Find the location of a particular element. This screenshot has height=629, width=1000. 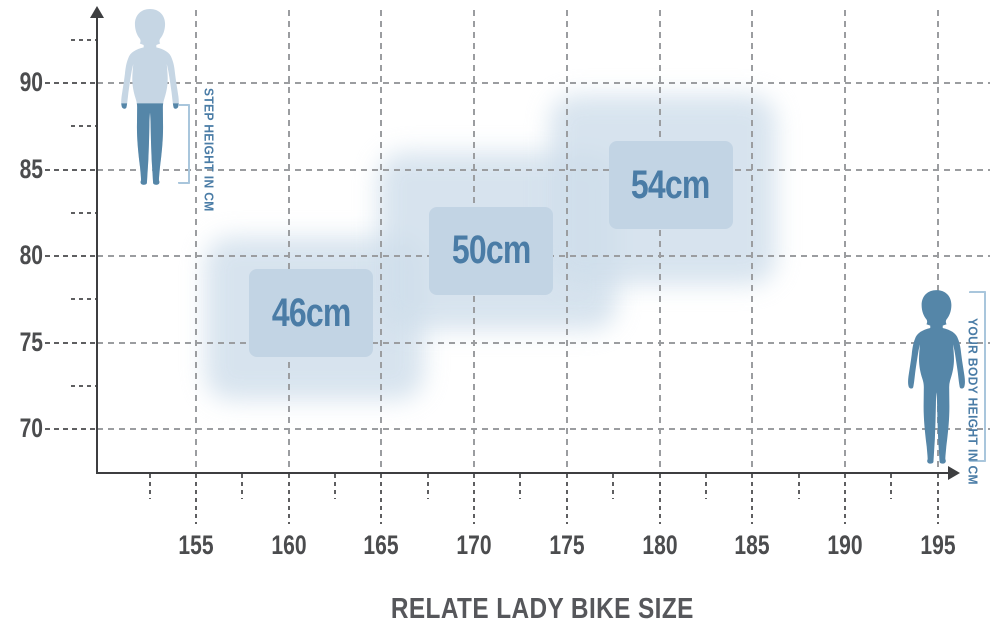

size-label: 54cm is located at coordinates (670, 184).